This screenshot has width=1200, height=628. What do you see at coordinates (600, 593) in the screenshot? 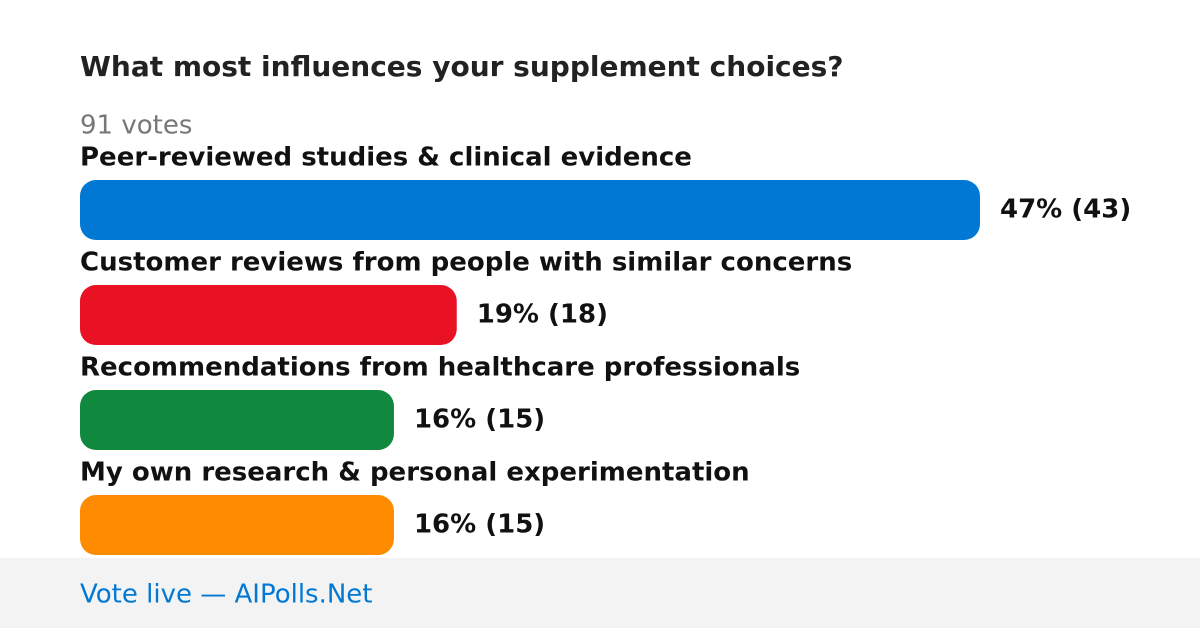
I see `footer-bar` at bounding box center [600, 593].